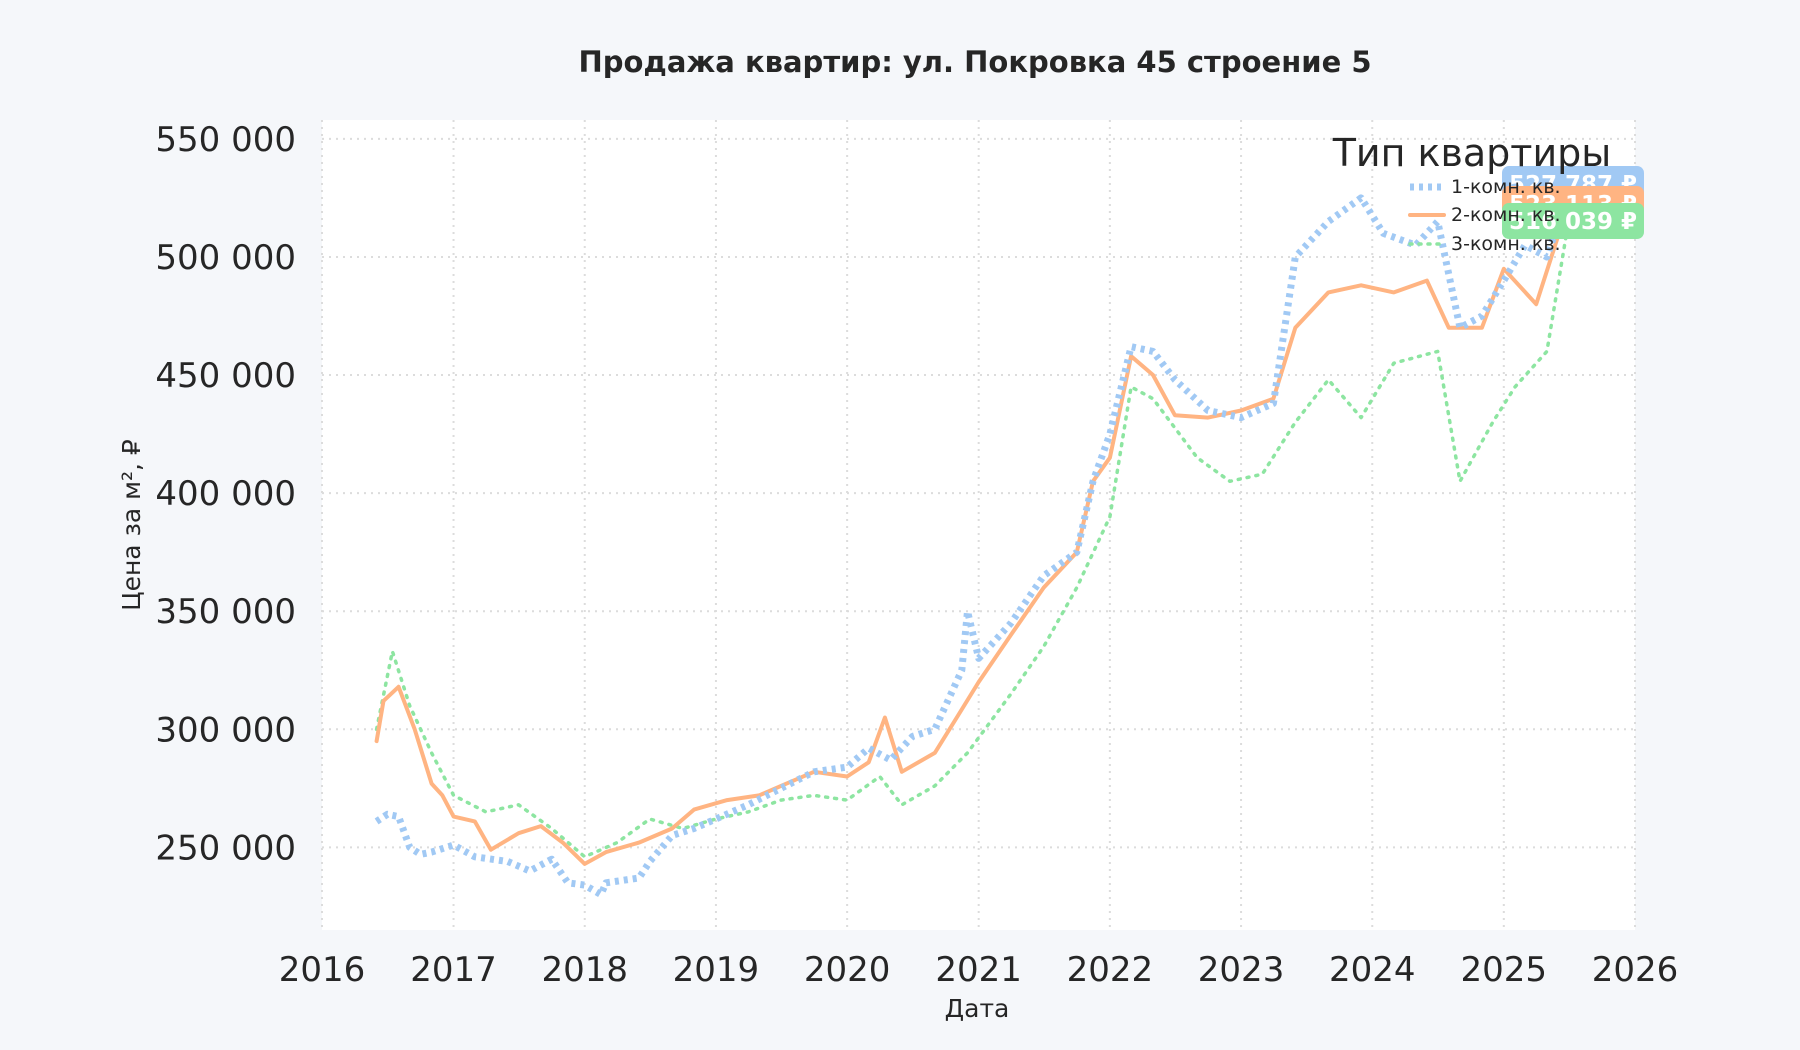 The image size is (1800, 1050). I want to click on legend-item-1: 1-комн. кв., so click(1485, 187).